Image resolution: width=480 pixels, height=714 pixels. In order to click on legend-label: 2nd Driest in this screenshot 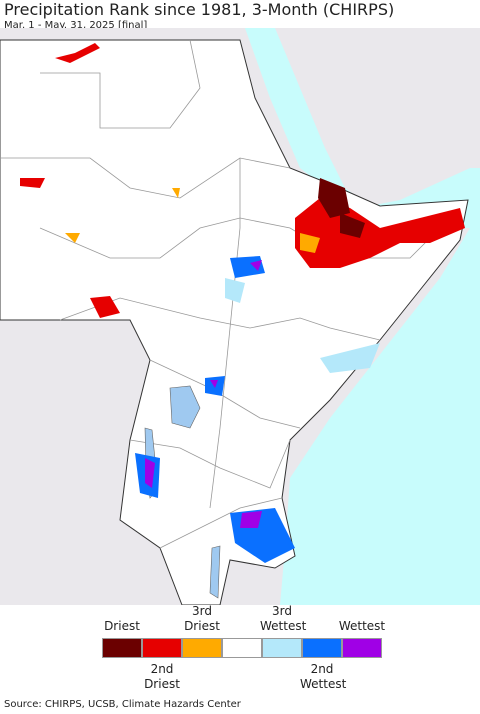, I will do `click(162, 676)`.